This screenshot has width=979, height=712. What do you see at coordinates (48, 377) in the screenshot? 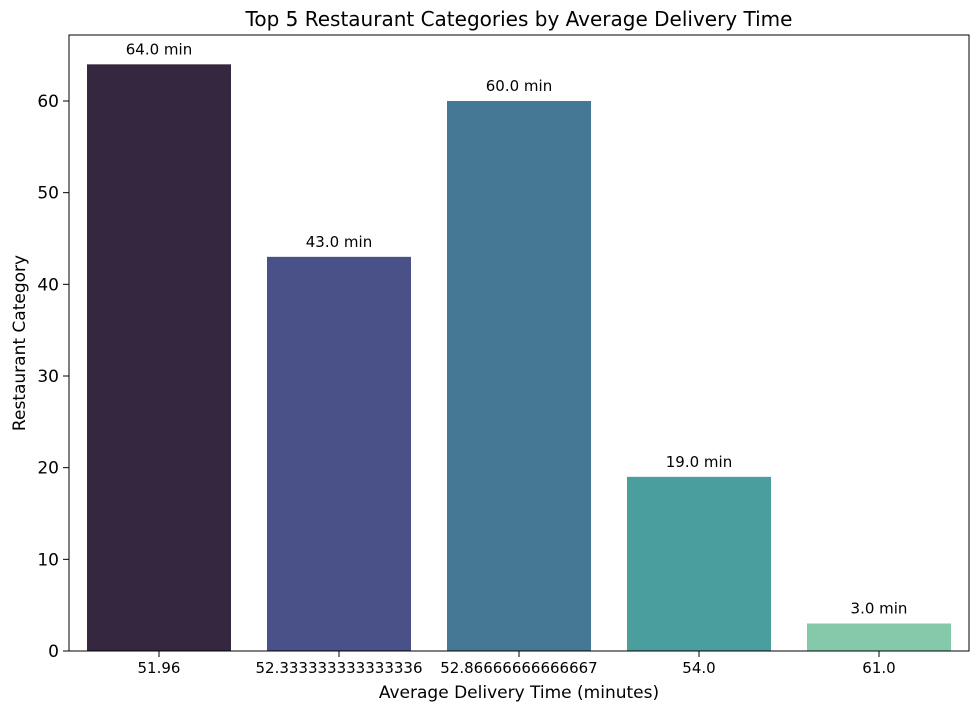
I see `y-tick-label-3: 30` at bounding box center [48, 377].